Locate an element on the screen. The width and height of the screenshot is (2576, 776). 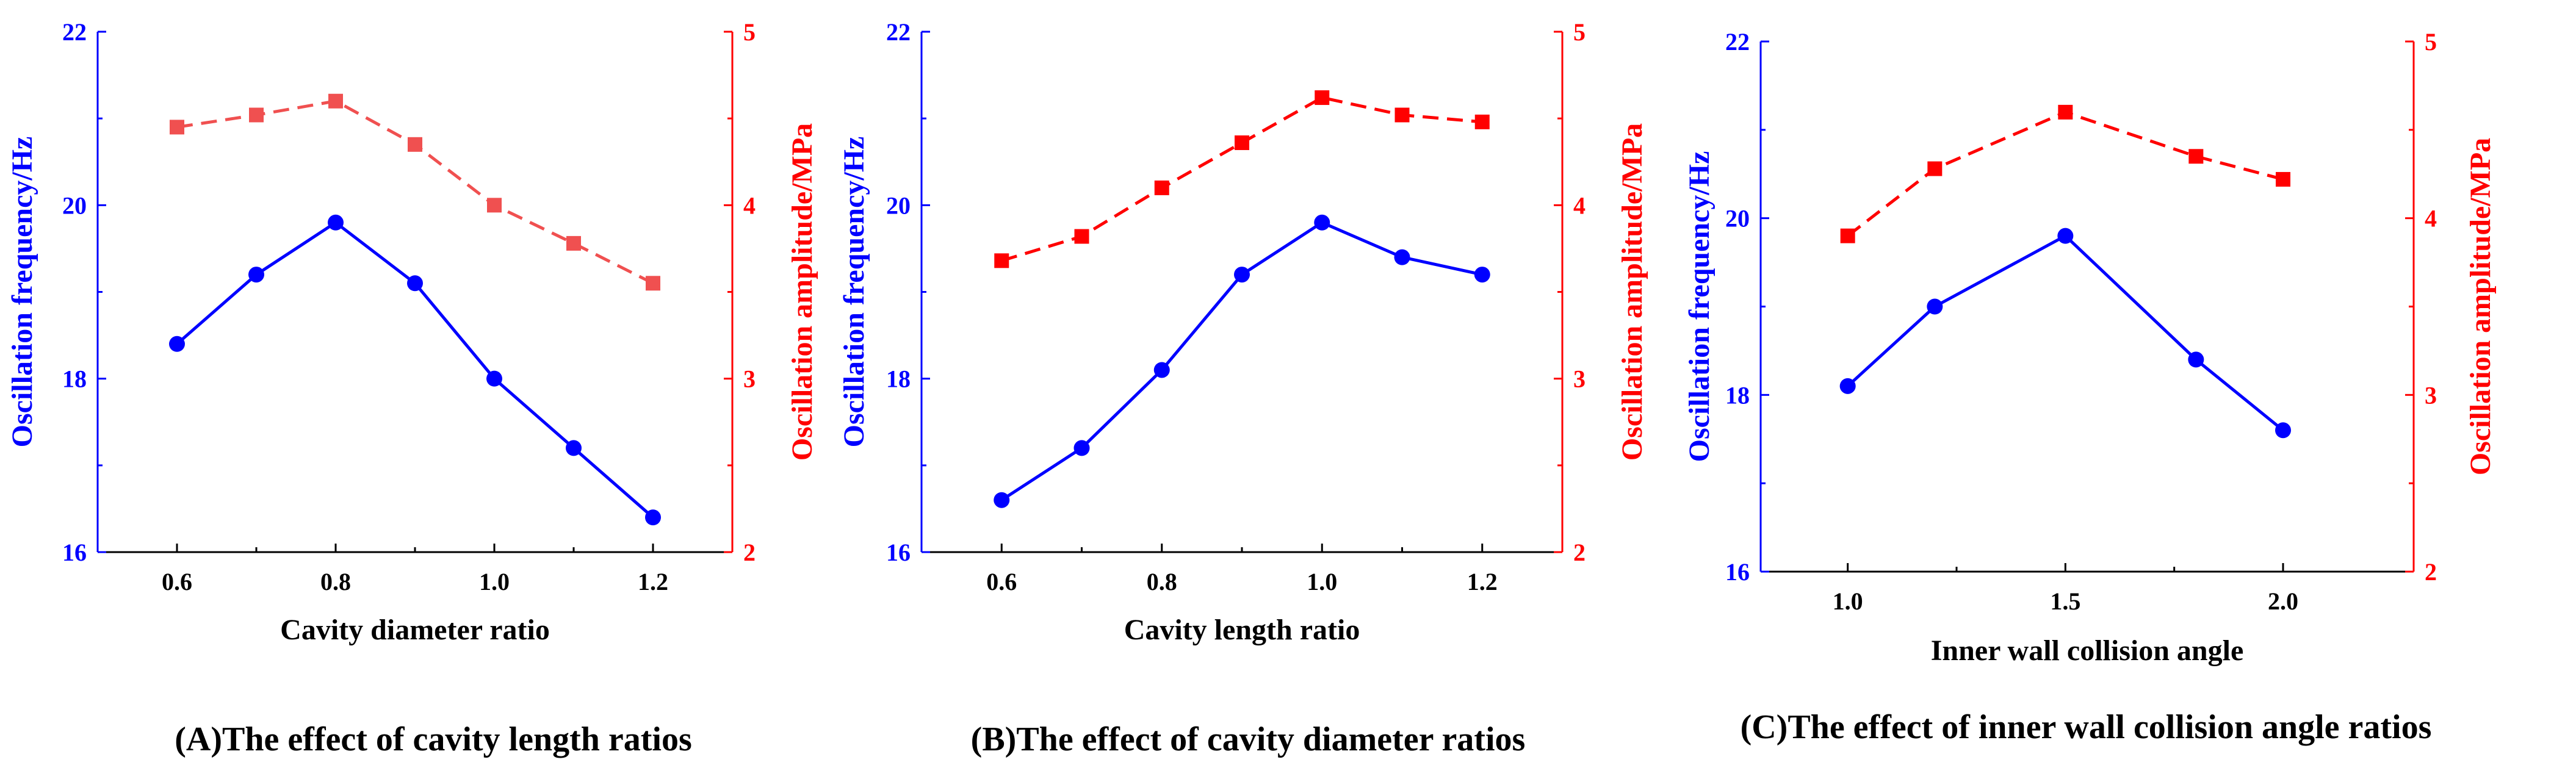
x-axis-title: Cavity diameter ratio is located at coordinates (415, 630).